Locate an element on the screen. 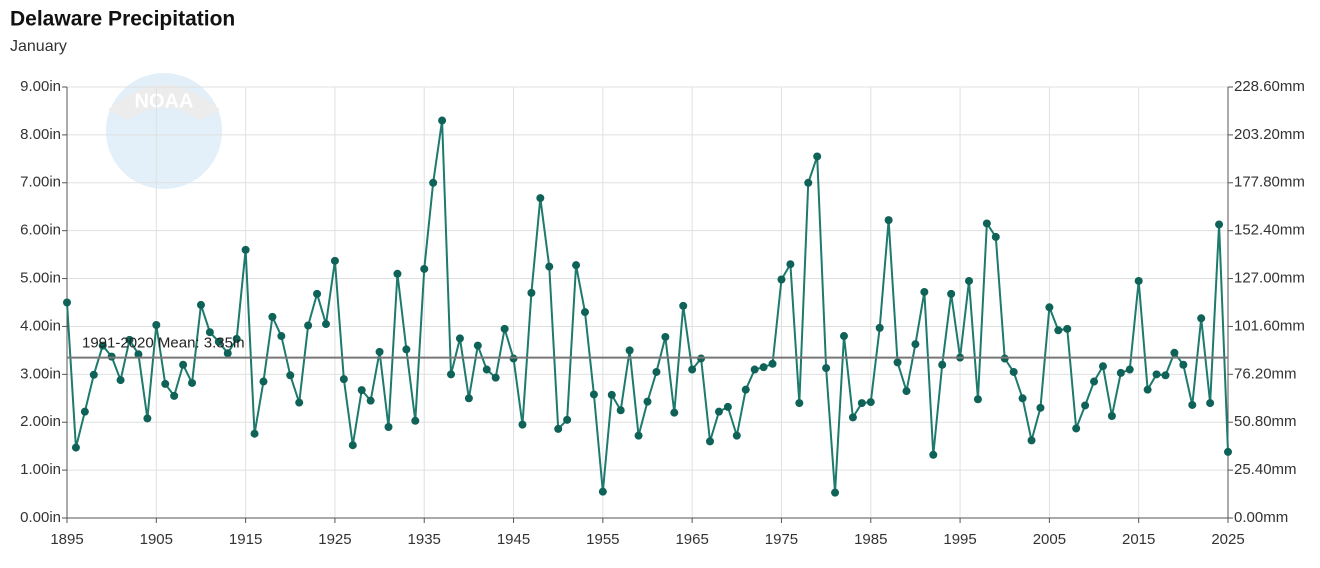  x-tick-label: 2015 is located at coordinates (1138, 539).